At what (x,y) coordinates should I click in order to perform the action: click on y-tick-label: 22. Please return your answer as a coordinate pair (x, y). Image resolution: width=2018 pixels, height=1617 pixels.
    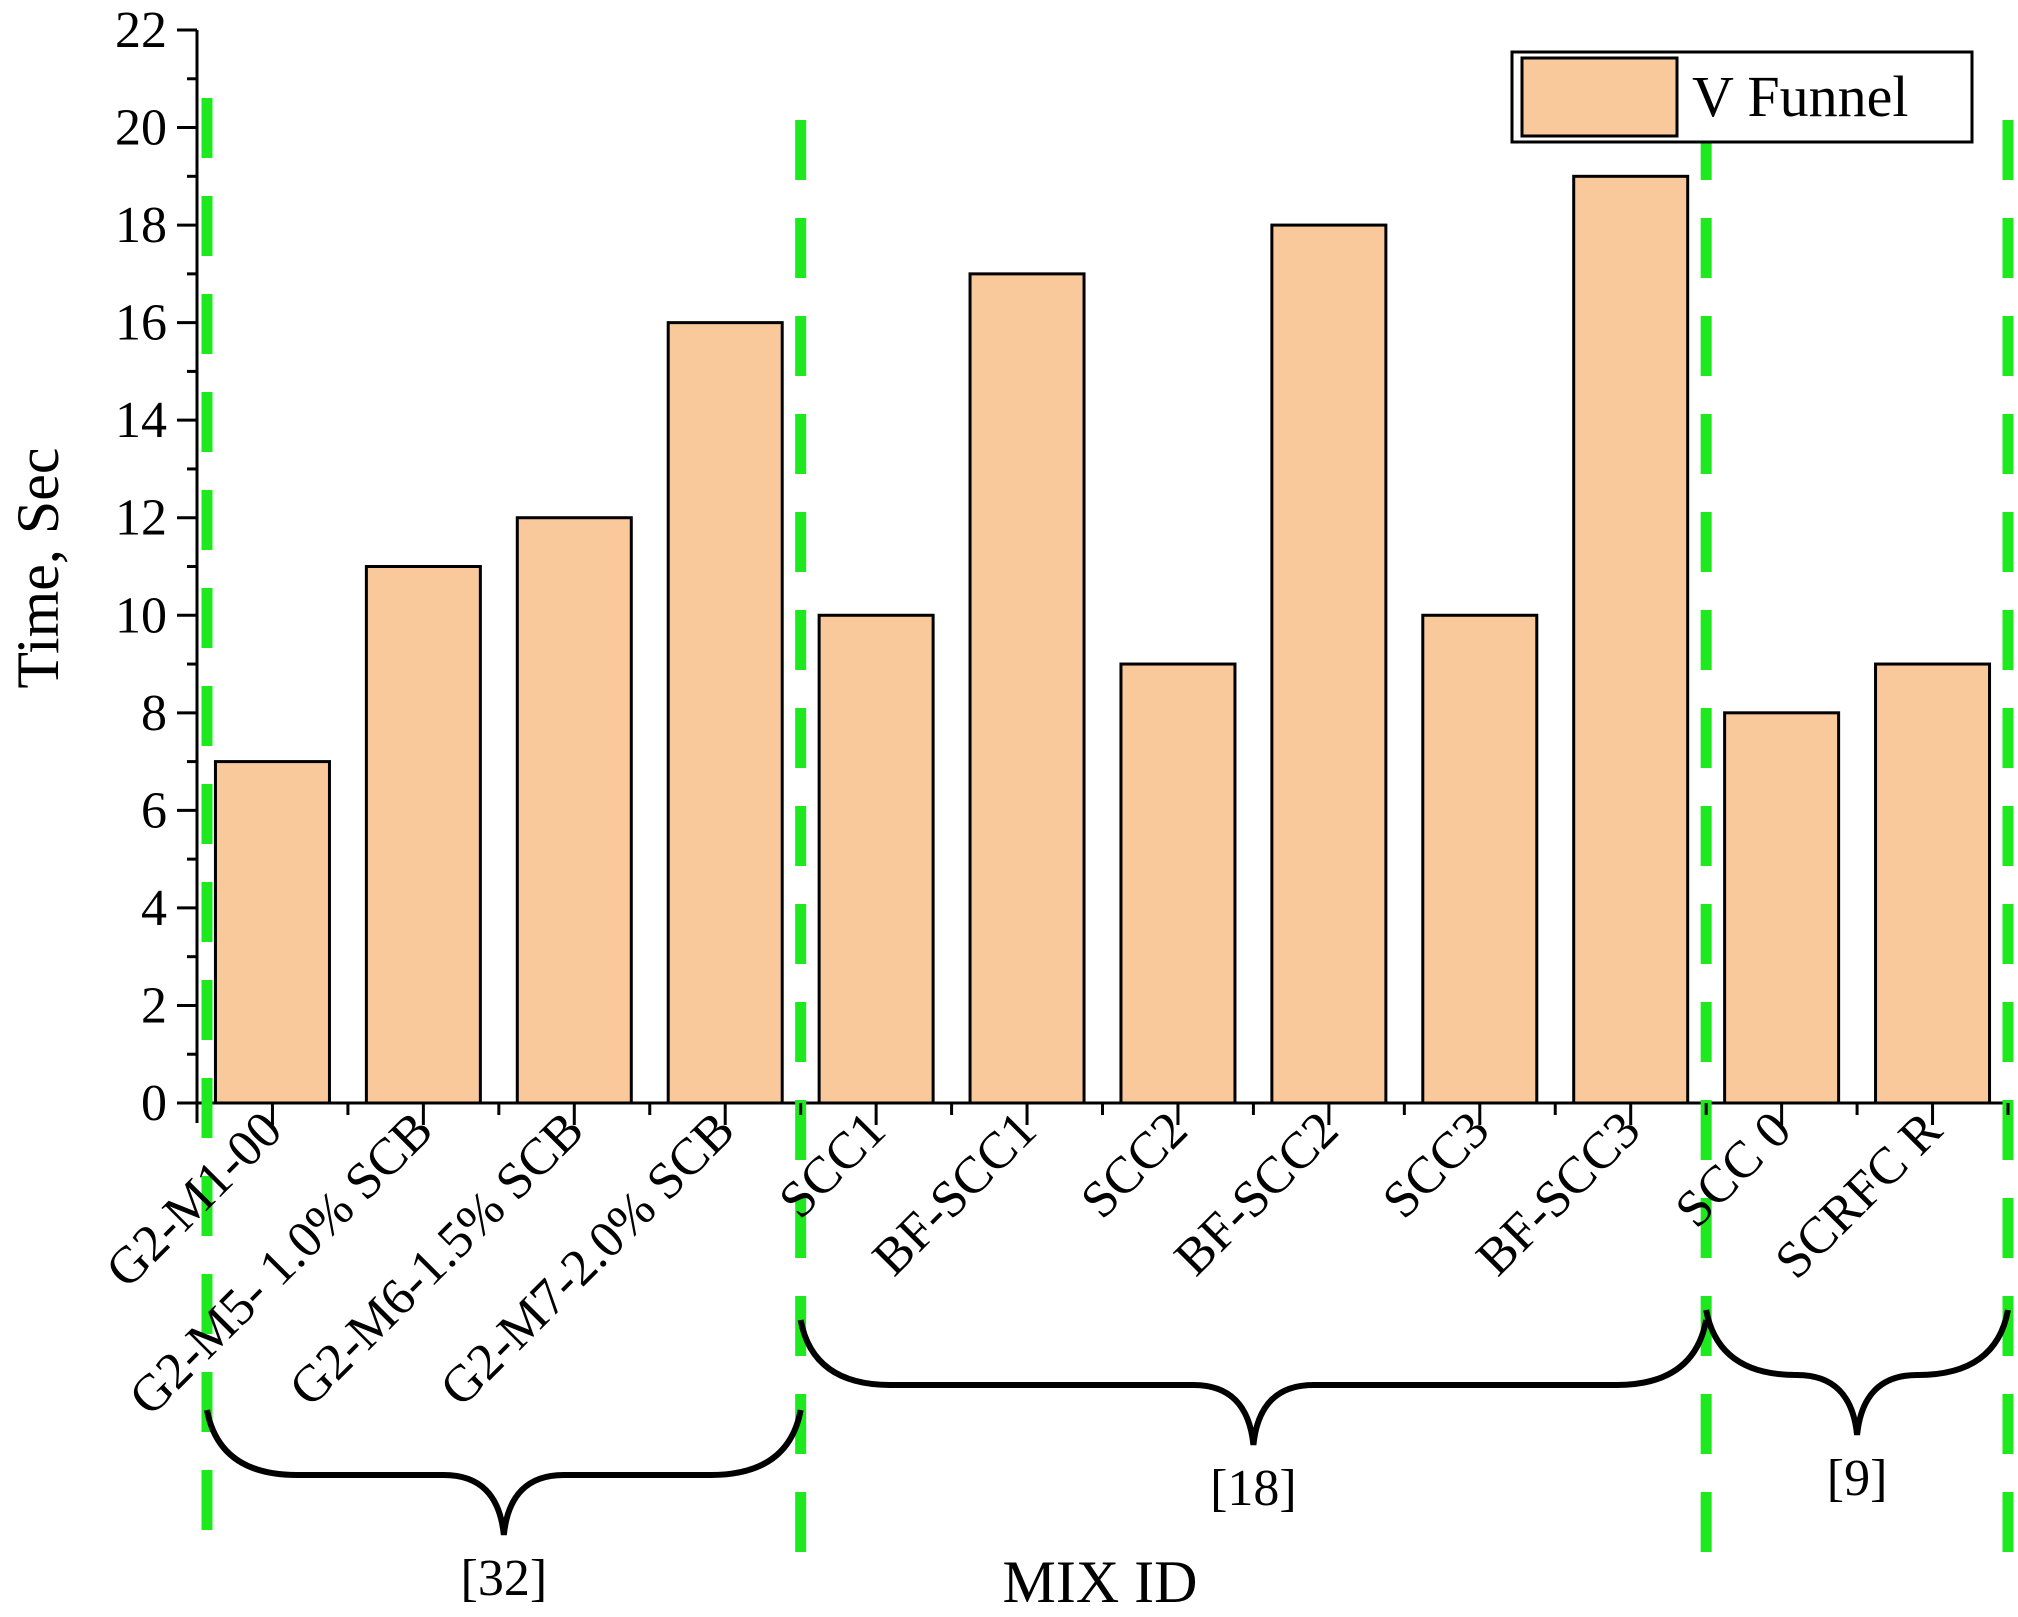
    Looking at the image, I should click on (141, 30).